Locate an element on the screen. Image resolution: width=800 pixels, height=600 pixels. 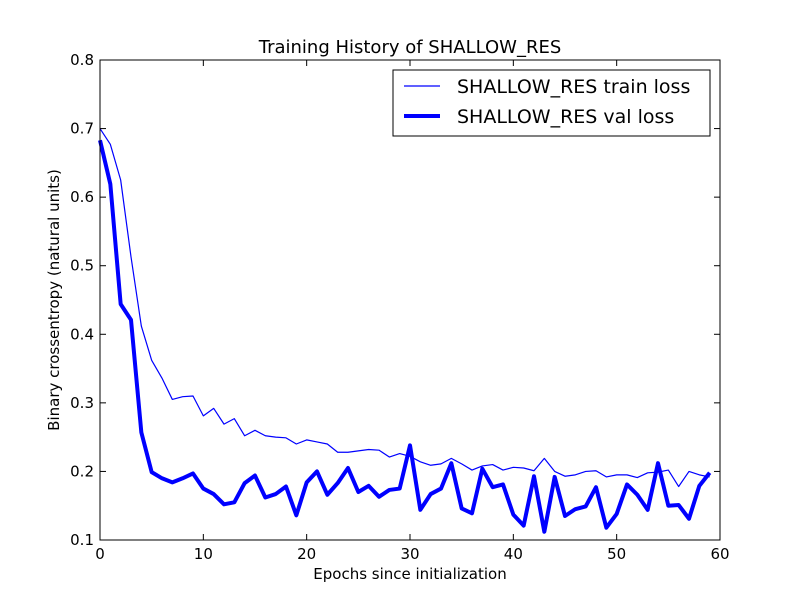
x-tick-label: 60 is located at coordinates (719, 554).